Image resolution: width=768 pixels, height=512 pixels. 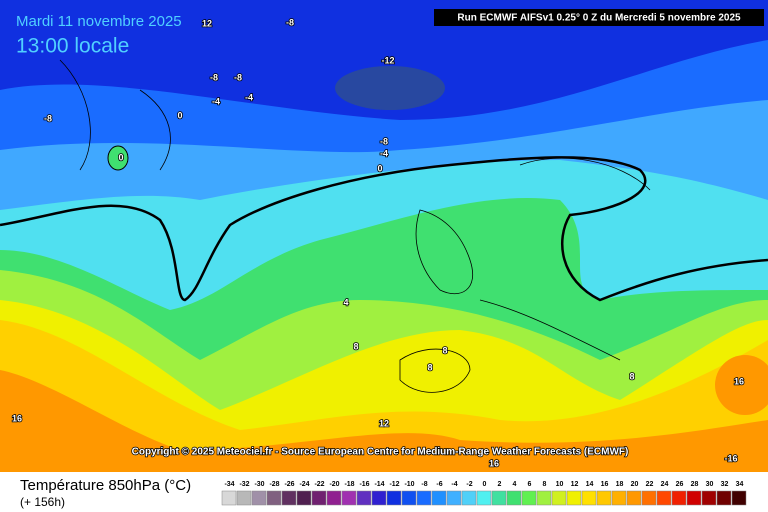 I want to click on legend-label: 10, so click(x=560, y=484).